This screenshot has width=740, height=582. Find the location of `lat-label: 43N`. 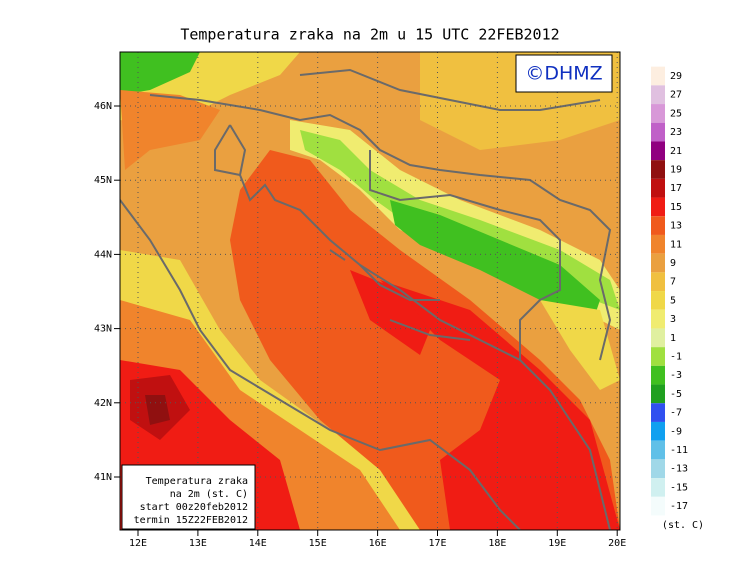

lat-label: 43N is located at coordinates (103, 329).